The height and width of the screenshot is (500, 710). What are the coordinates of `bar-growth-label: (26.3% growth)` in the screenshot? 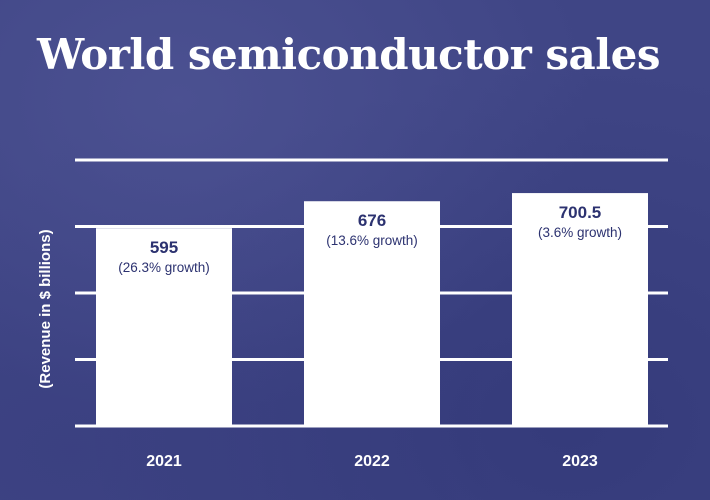 It's located at (164, 267).